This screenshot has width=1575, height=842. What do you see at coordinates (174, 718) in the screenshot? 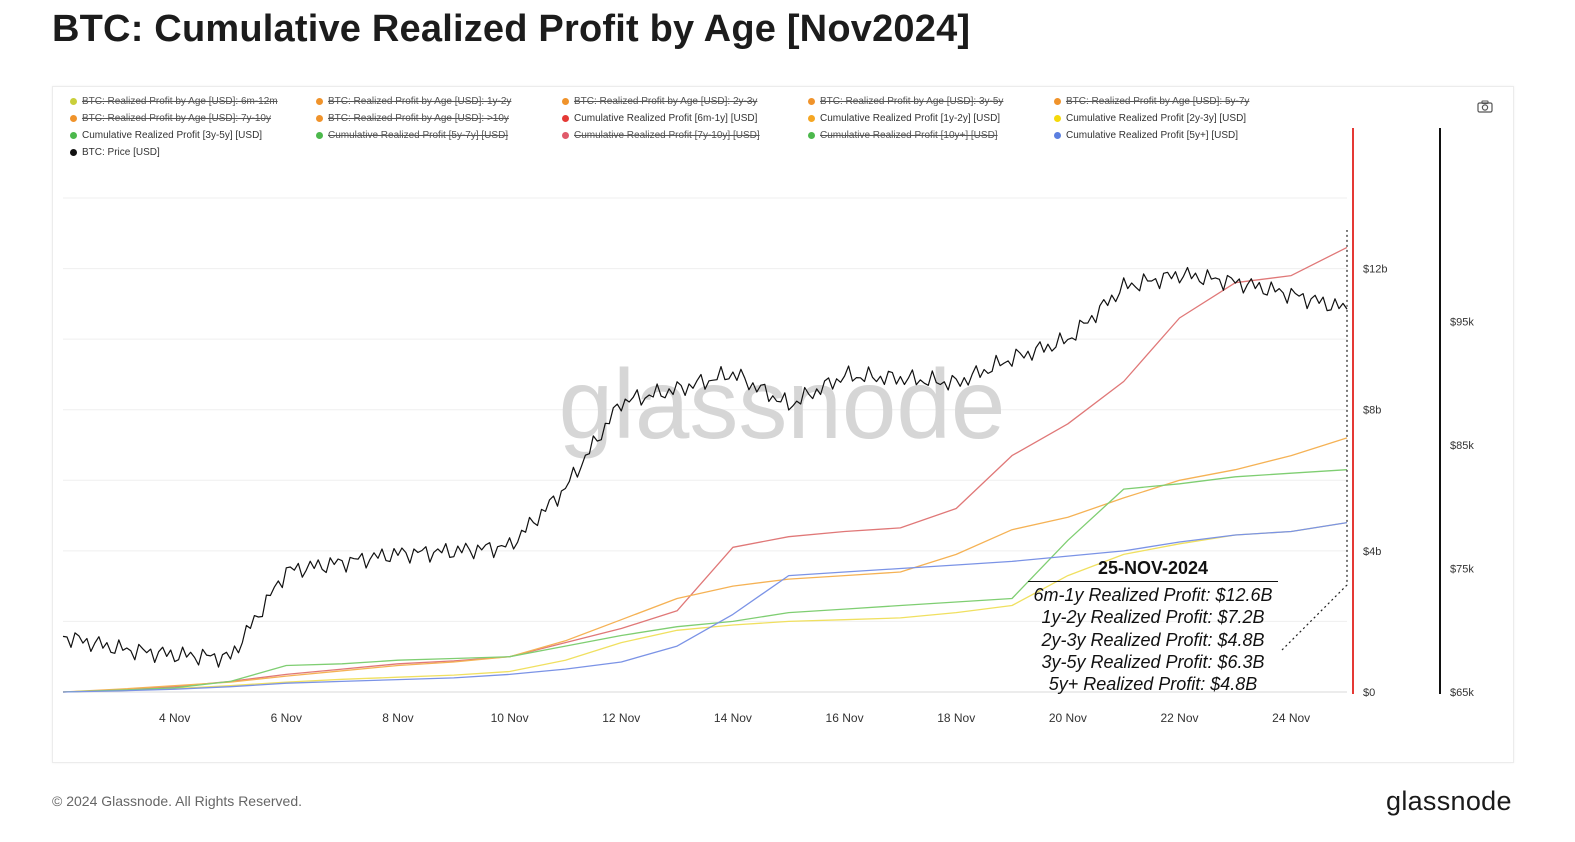
I see `x-axis-tick-label: 4 Nov` at bounding box center [174, 718].